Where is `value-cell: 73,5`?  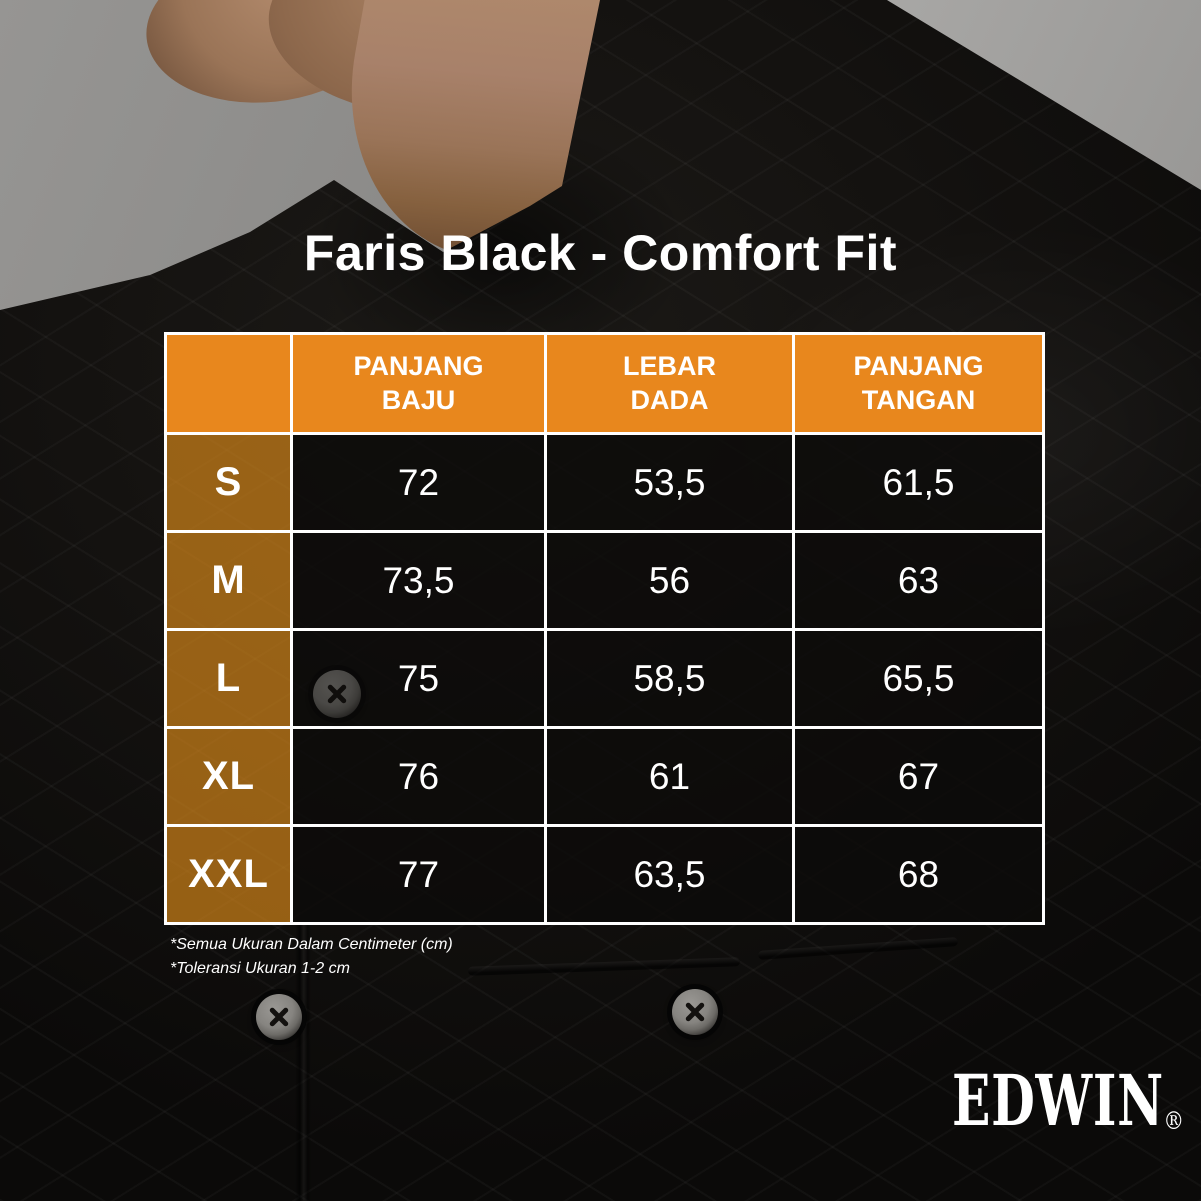
value-cell: 73,5 is located at coordinates (418, 580).